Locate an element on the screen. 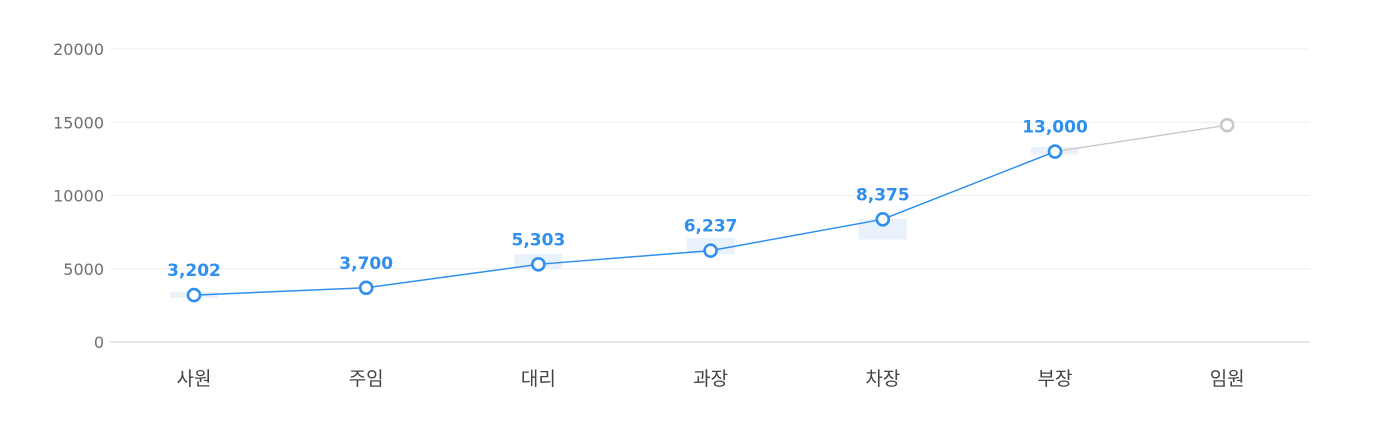  data-label: 3,202 is located at coordinates (194, 271).